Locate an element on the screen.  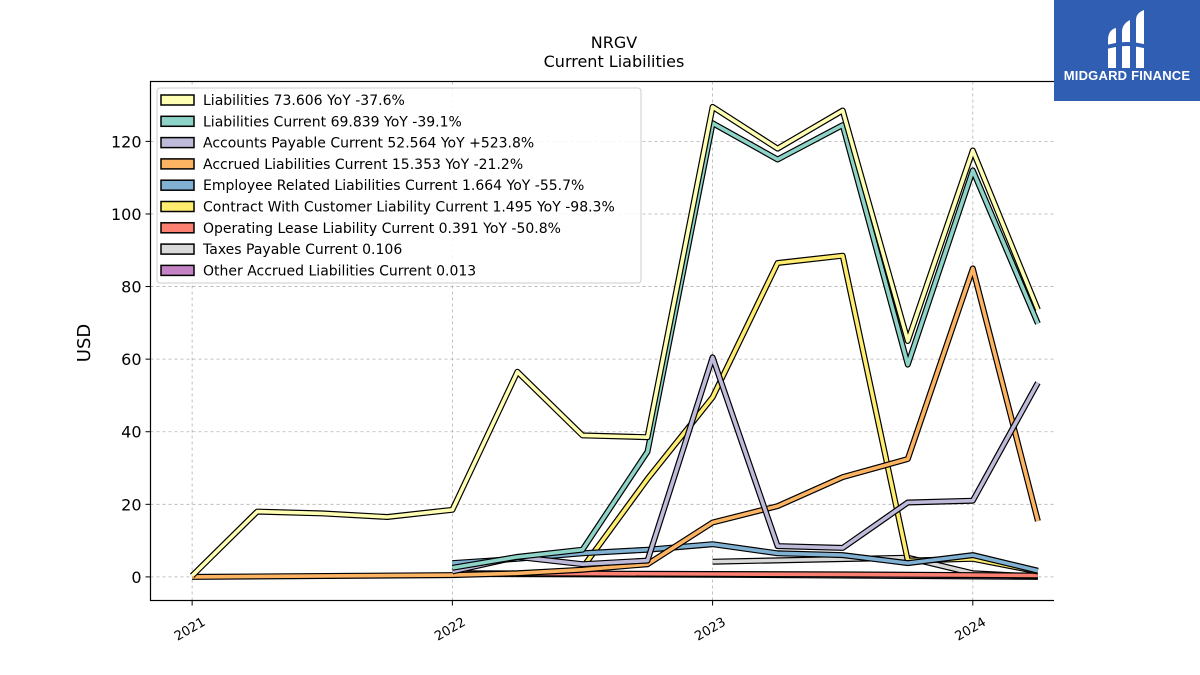
y-axis-label: USD is located at coordinates (84, 343).